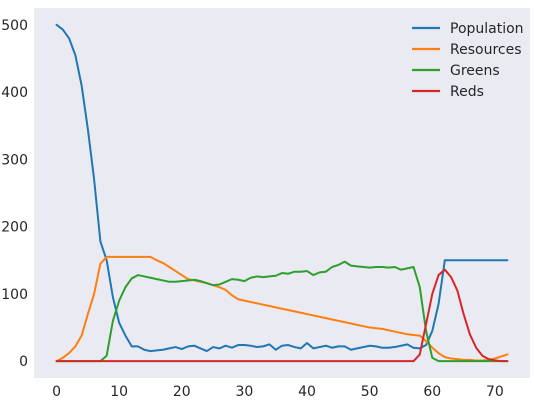 This screenshot has height=412, width=534. Describe the element at coordinates (56, 392) in the screenshot. I see `x-tick-label: 0` at that location.